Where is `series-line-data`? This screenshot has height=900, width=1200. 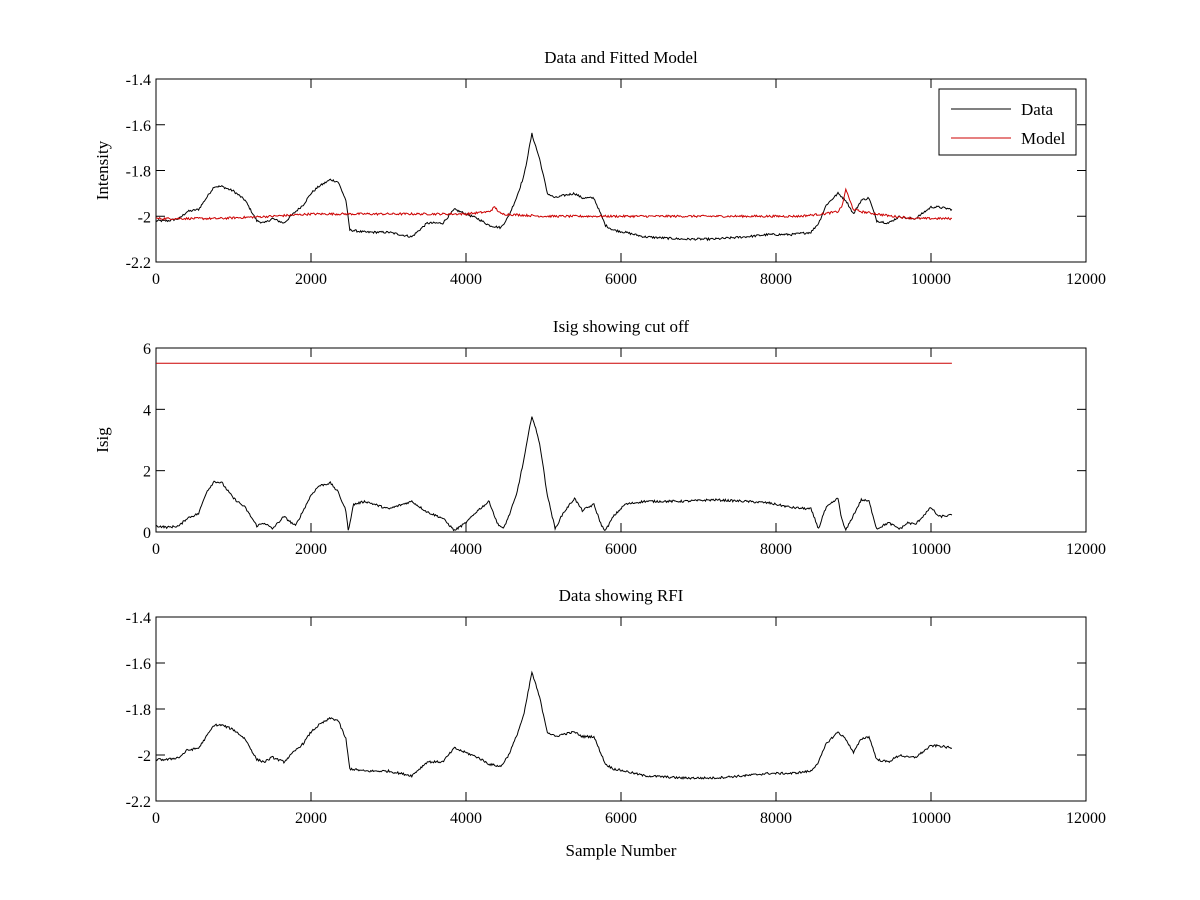
series-line-data is located at coordinates (554, 187).